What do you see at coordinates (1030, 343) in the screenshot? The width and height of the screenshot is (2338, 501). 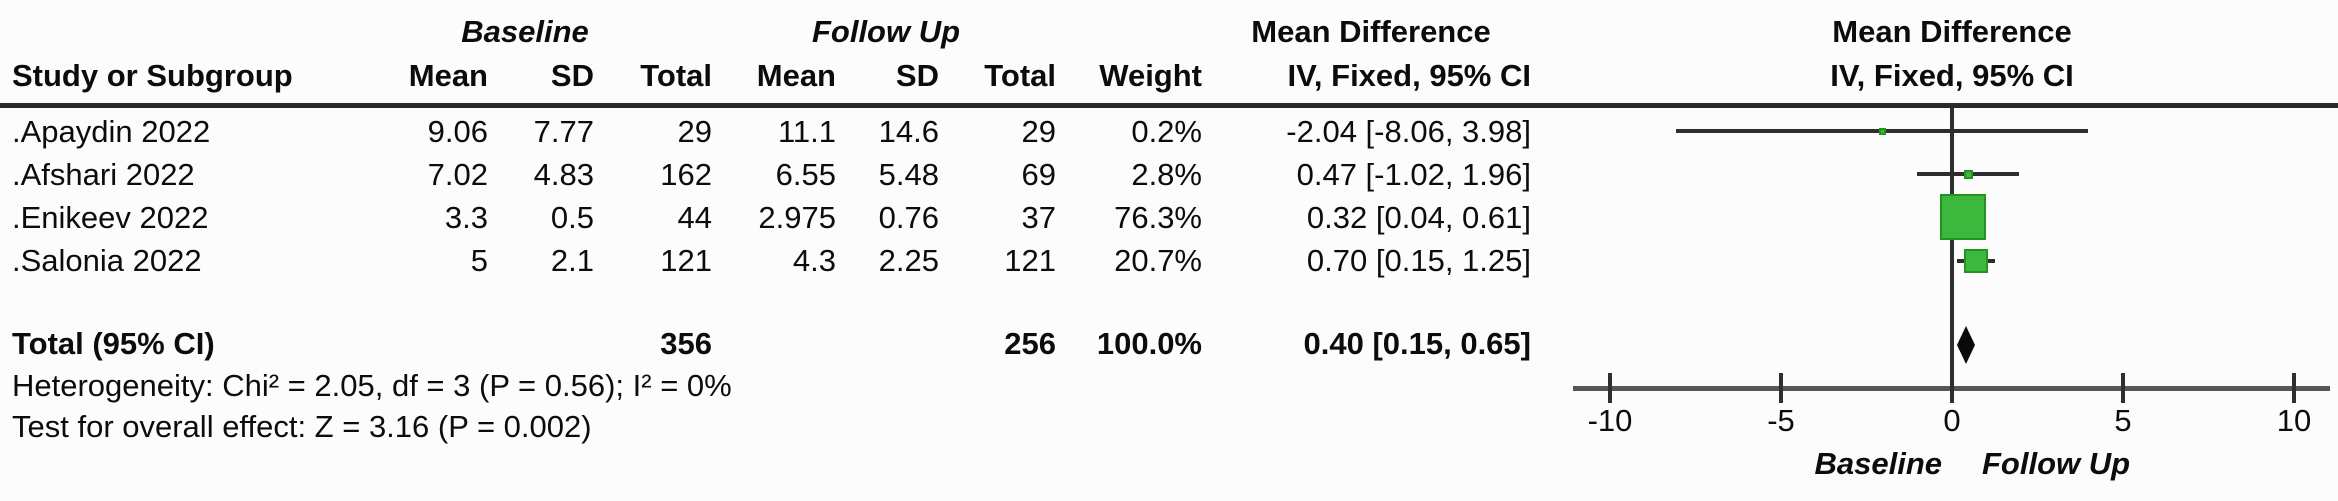 I see `cell-total-followup-n: 256` at bounding box center [1030, 343].